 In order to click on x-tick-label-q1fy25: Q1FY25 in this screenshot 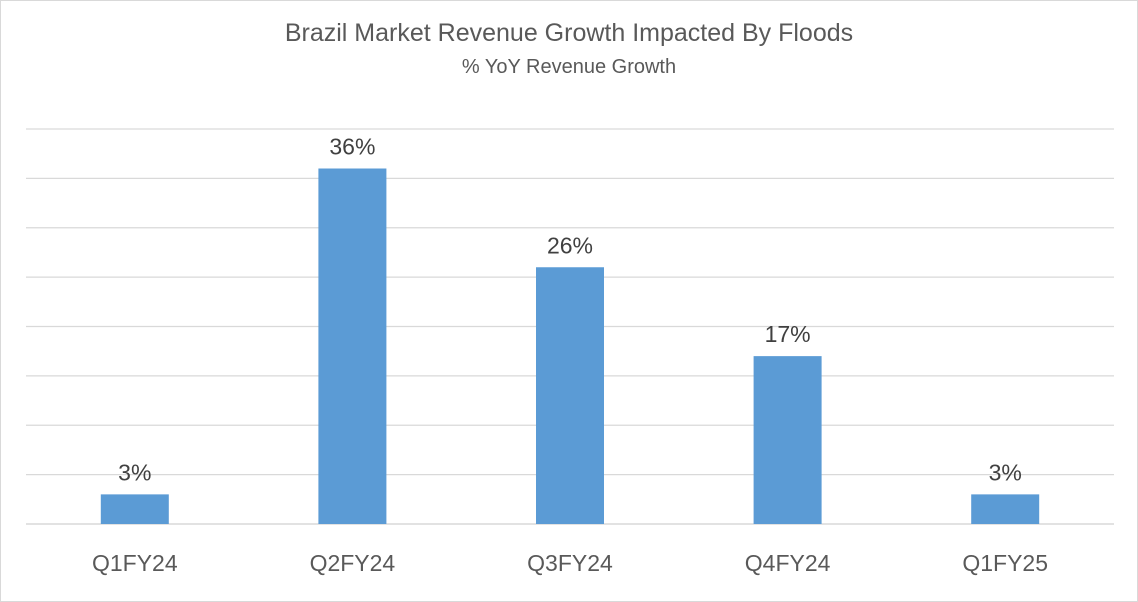, I will do `click(1005, 563)`.